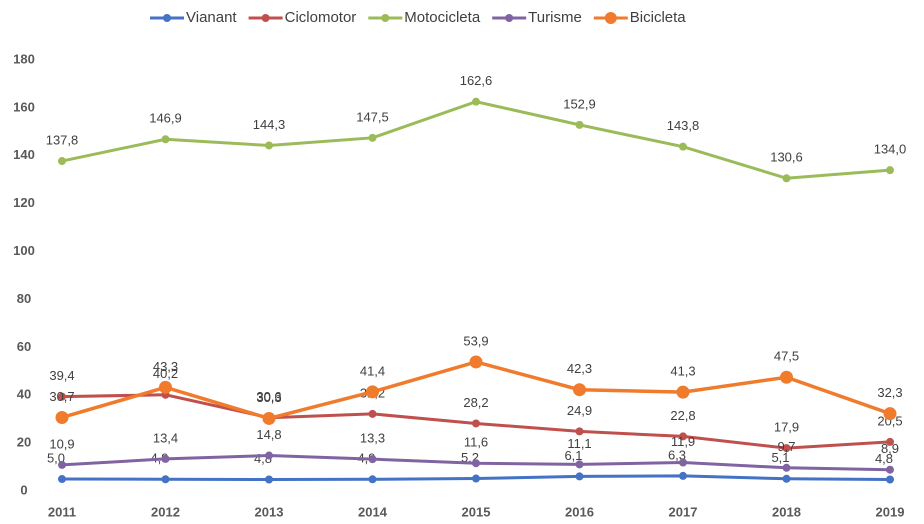 The height and width of the screenshot is (524, 924). Describe the element at coordinates (165, 373) in the screenshot. I see `data-label: 40,2` at that location.